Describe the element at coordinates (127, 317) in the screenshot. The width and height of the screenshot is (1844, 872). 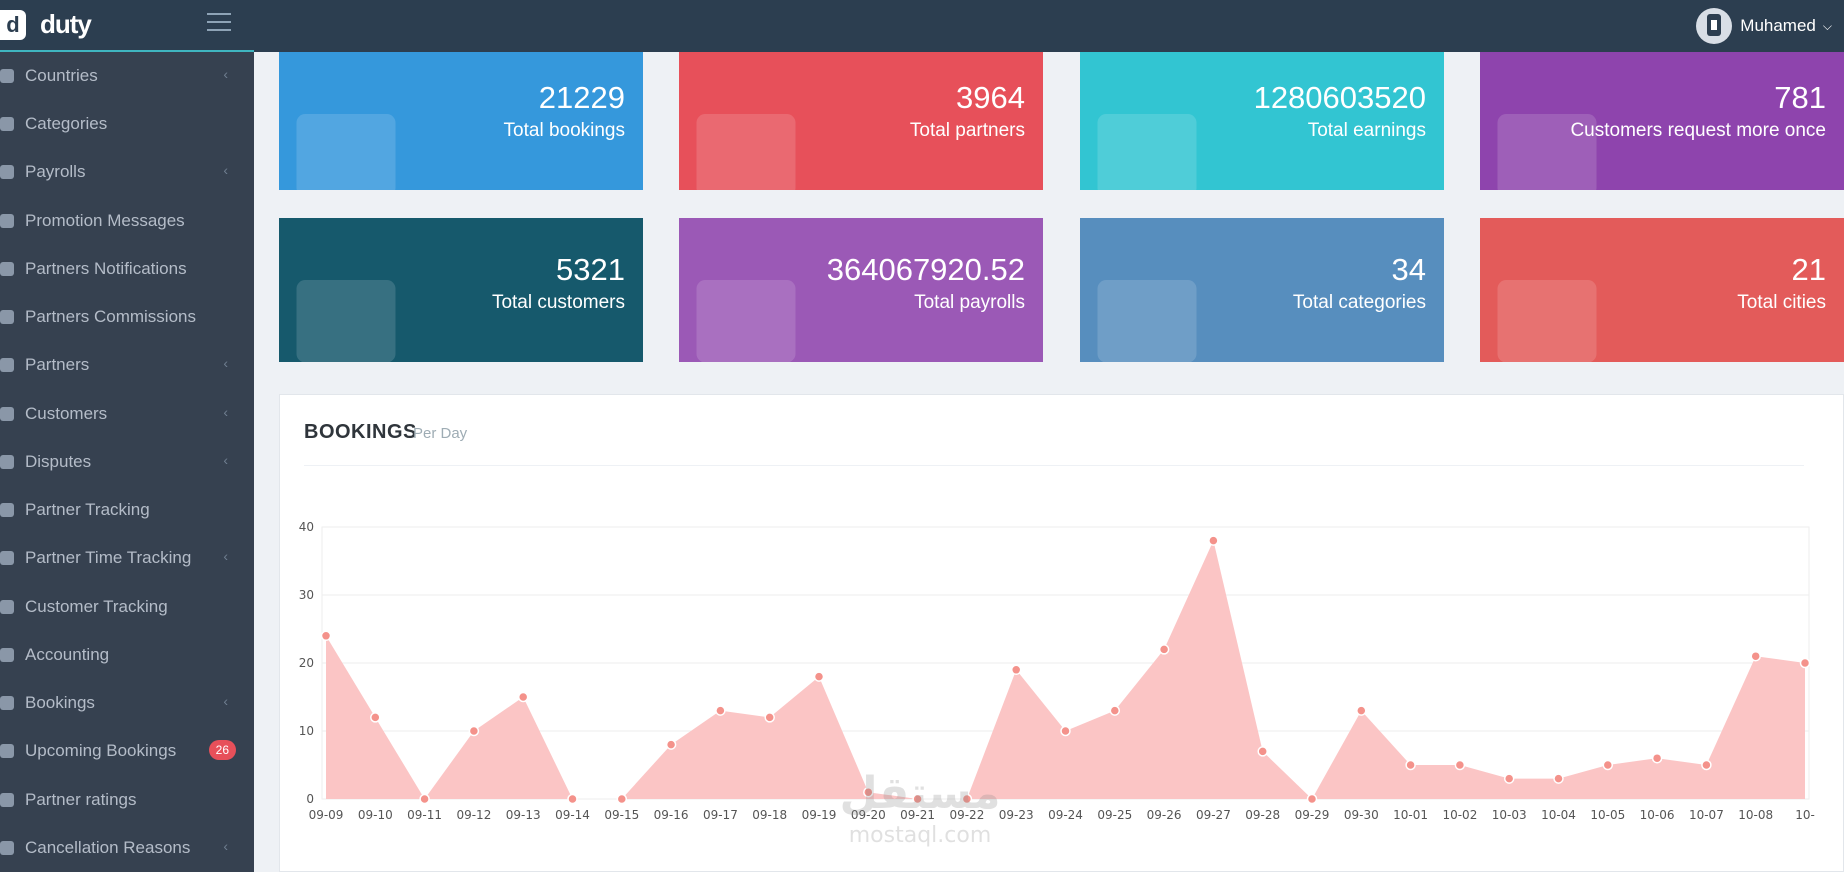
I see `sidebar-item: Partners Commissions` at that location.